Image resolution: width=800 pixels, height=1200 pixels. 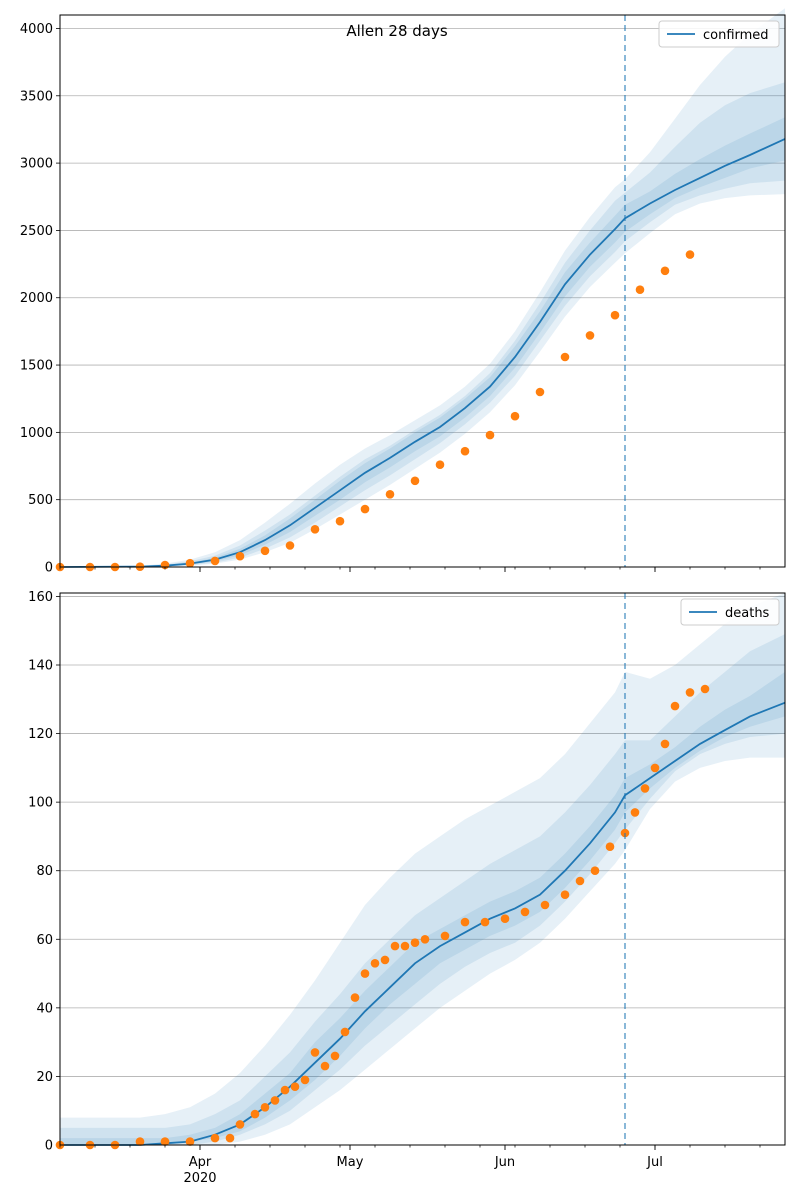 I want to click on y-tick-label: 20, so click(x=44, y=1077).